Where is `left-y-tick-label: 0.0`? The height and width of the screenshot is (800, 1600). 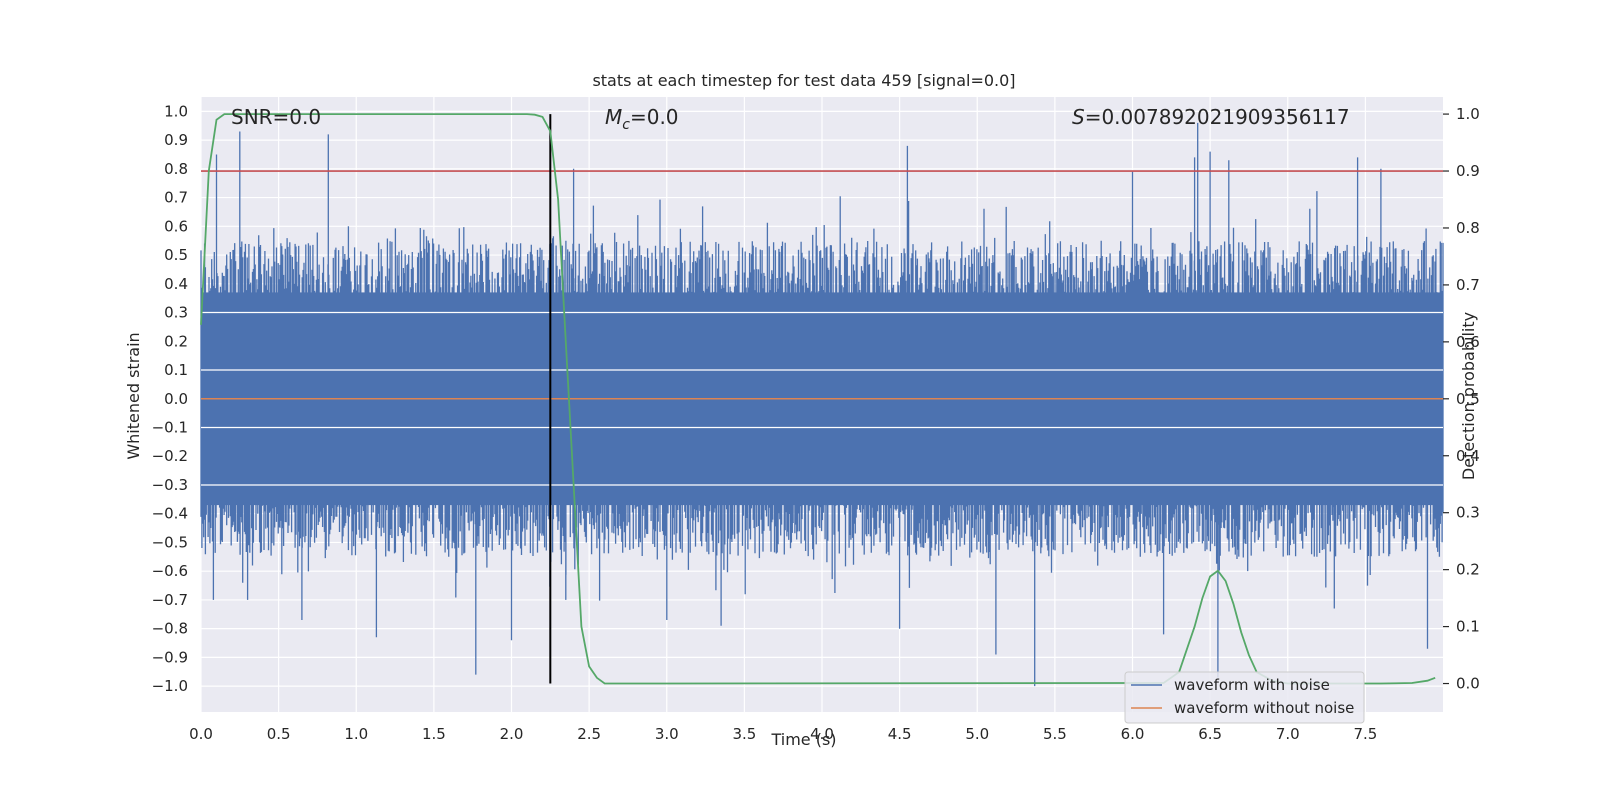
left-y-tick-label: 0.0 is located at coordinates (176, 399).